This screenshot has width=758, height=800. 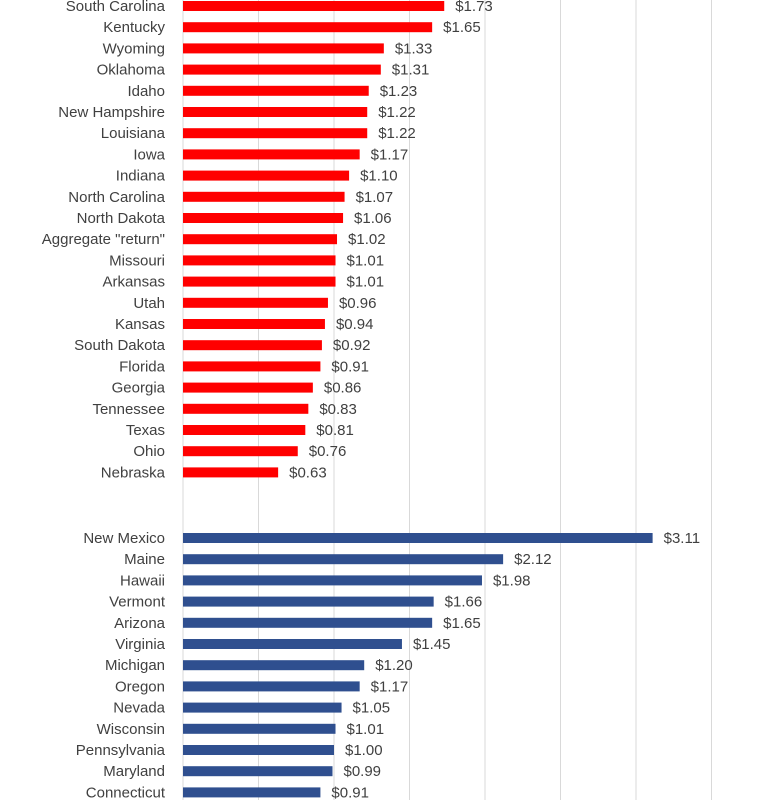 What do you see at coordinates (364, 750) in the screenshot?
I see `value-label: $1.00` at bounding box center [364, 750].